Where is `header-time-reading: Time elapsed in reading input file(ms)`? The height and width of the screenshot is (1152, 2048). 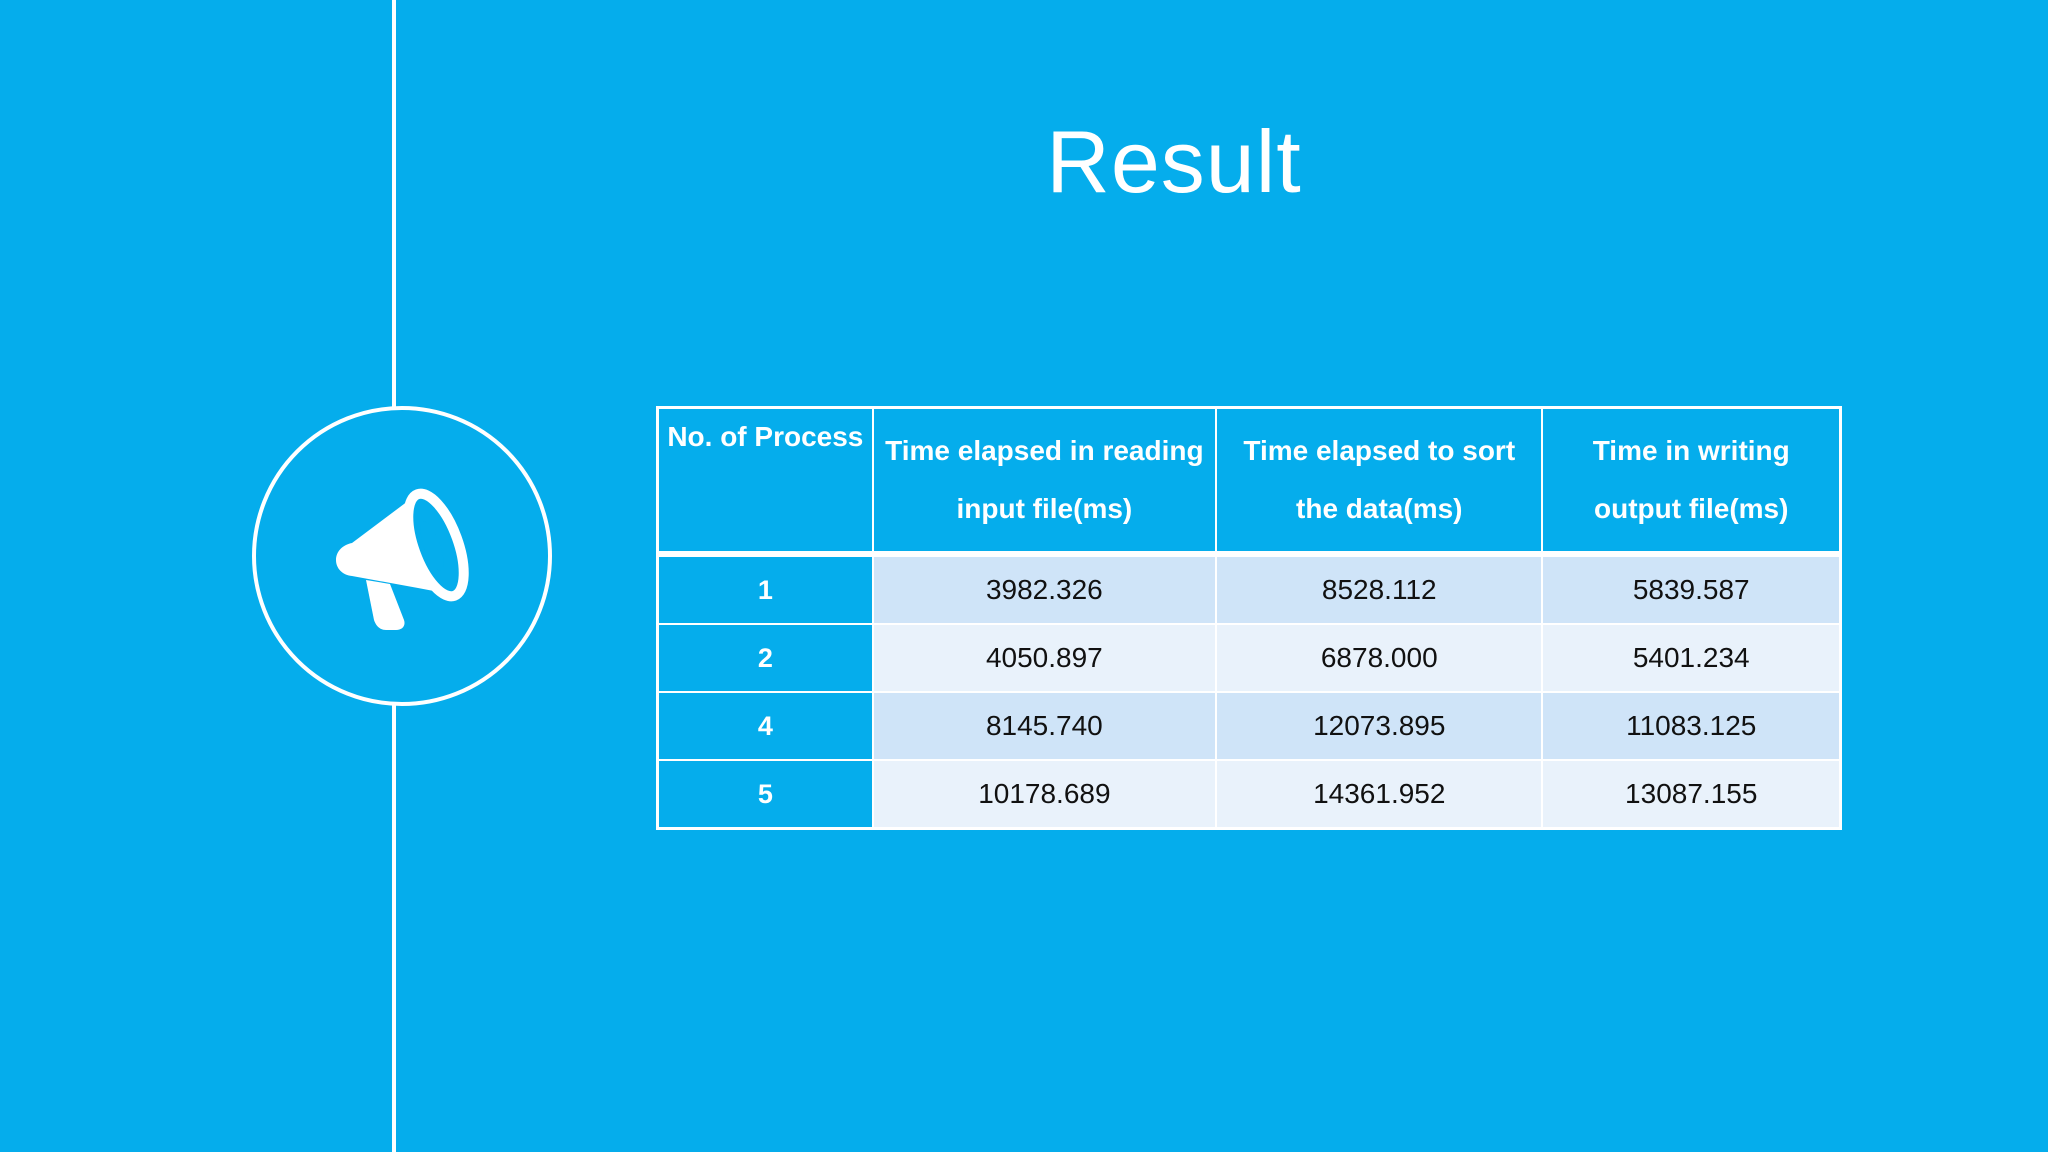 header-time-reading: Time elapsed in reading input file(ms) is located at coordinates (1044, 481).